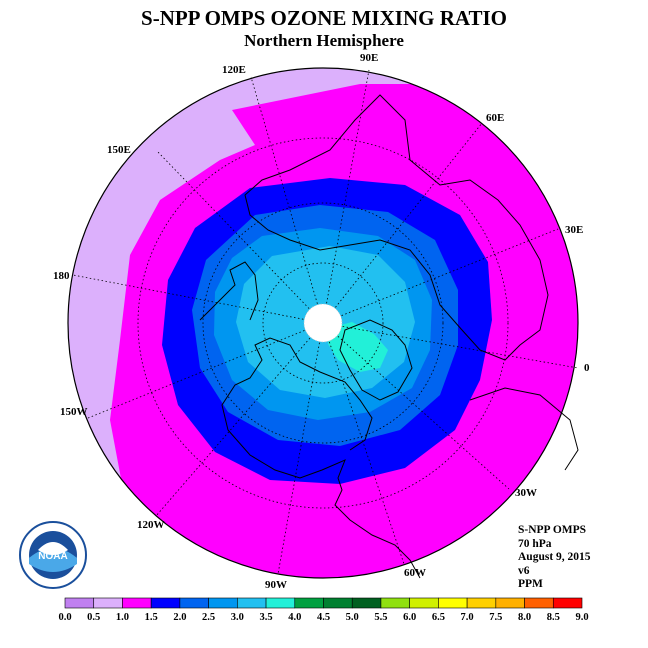  I want to click on alaska-outline, so click(229, 291).